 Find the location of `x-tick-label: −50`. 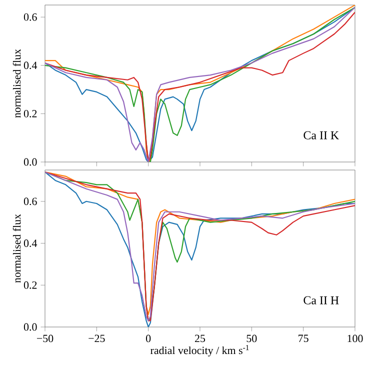

x-tick-label: −50 is located at coordinates (45, 338).